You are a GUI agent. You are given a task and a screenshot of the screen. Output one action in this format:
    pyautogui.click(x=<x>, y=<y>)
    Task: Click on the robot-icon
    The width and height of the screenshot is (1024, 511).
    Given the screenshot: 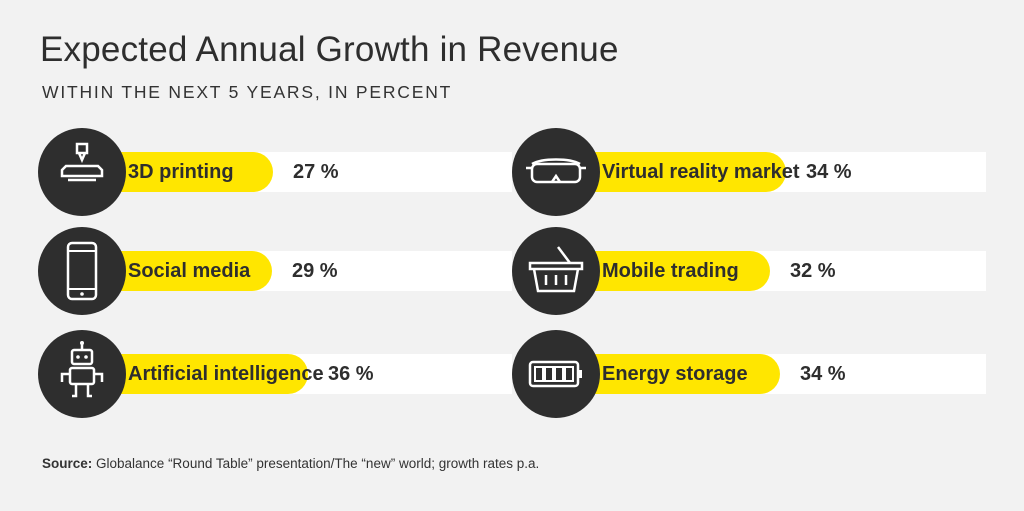 What is the action you would take?
    pyautogui.click(x=82, y=369)
    